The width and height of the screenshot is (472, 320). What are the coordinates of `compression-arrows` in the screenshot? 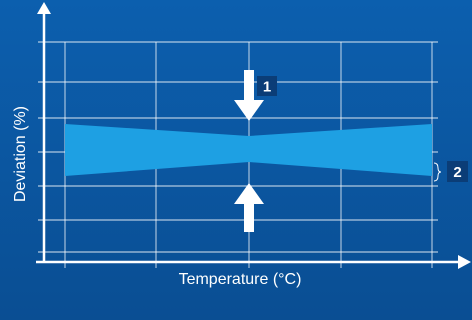 It's located at (249, 151).